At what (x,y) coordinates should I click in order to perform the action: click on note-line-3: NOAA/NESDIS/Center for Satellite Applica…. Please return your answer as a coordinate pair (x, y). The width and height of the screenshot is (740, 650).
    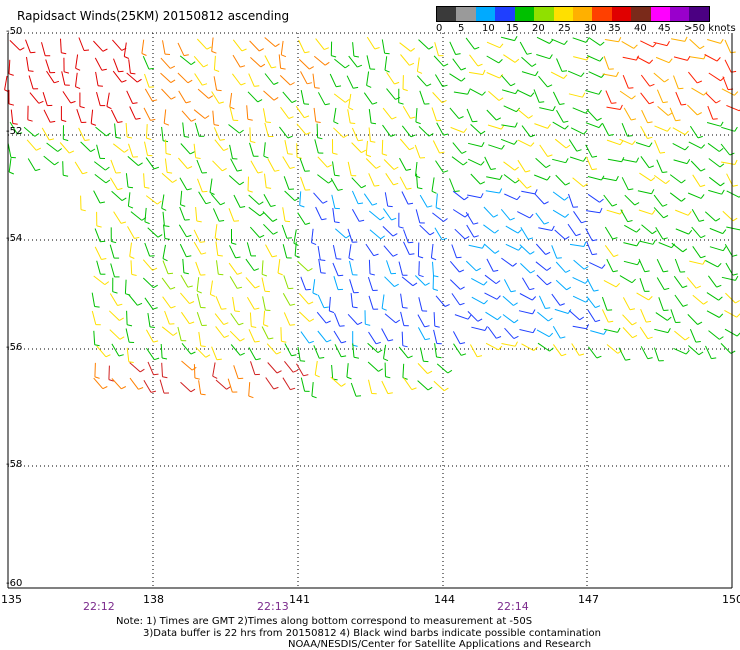
    Looking at the image, I should click on (440, 644).